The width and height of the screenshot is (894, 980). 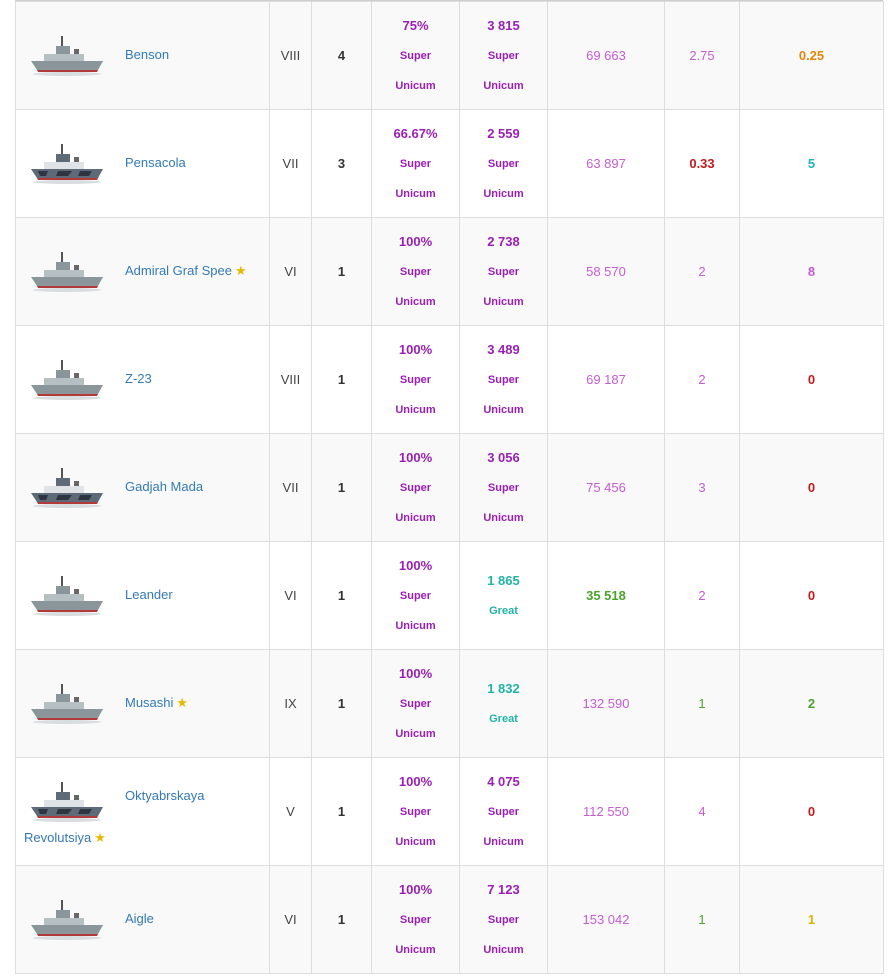 I want to click on ship-name-link: Aigle, so click(x=139, y=918).